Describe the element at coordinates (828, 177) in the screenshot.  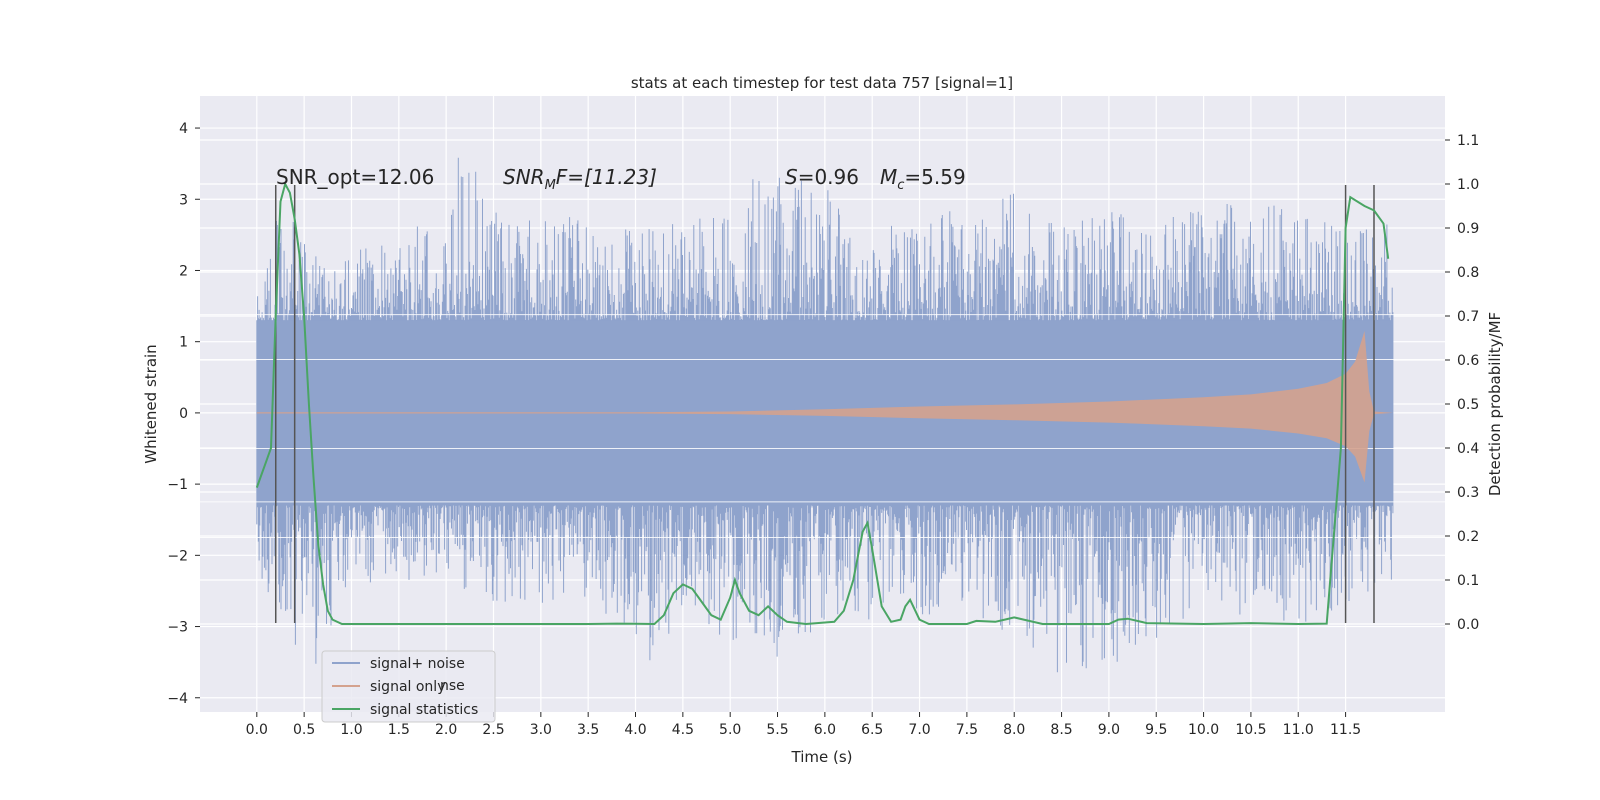
I see `s-value: =0.96` at that location.